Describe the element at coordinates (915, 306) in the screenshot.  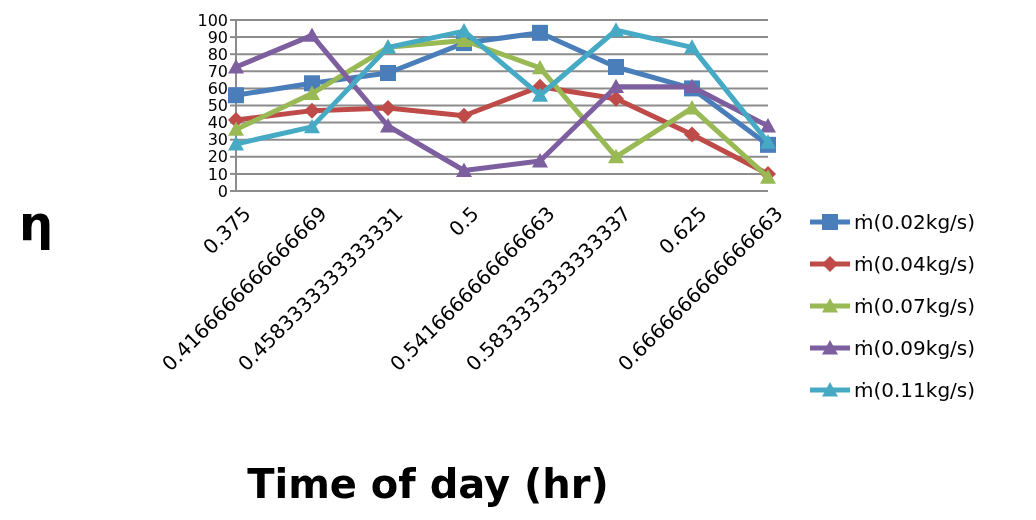
I see `legend-label: ṁ(0.07kg/s)` at that location.